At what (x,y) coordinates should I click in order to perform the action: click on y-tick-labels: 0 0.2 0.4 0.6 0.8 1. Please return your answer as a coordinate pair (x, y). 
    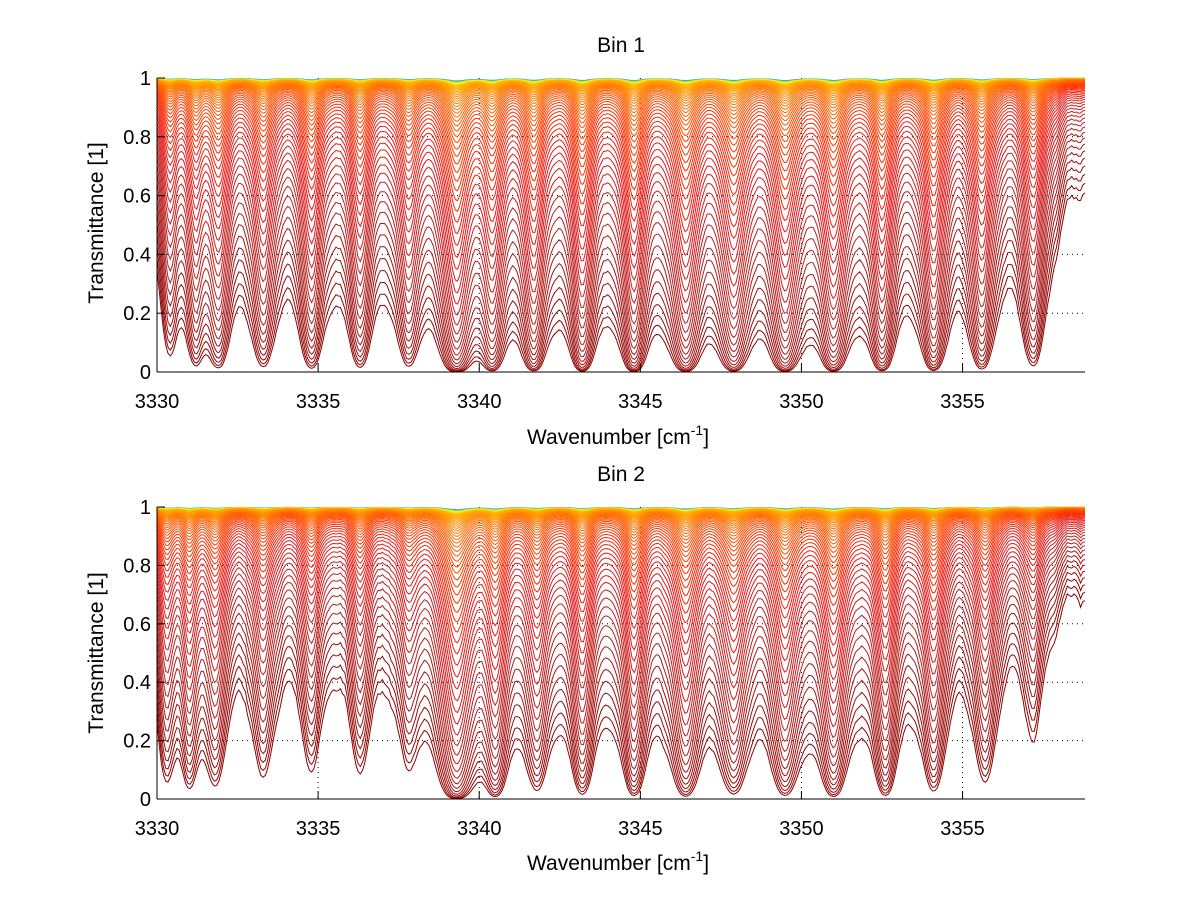
    Looking at the image, I should click on (137, 654).